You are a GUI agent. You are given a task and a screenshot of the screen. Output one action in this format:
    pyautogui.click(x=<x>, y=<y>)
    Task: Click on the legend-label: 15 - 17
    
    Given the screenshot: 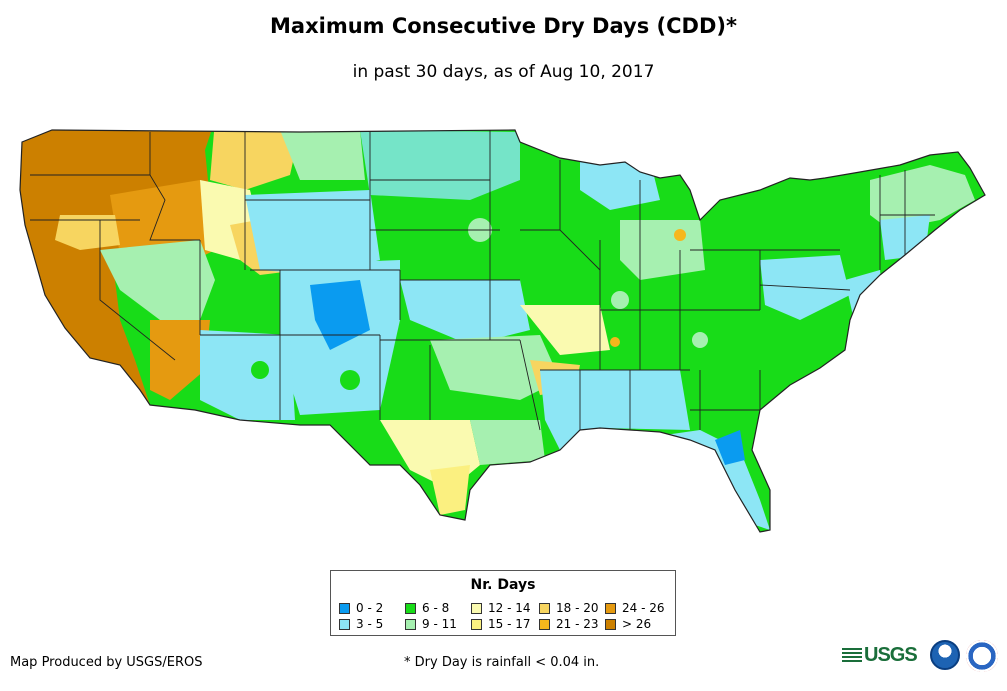 What is the action you would take?
    pyautogui.click(x=509, y=624)
    